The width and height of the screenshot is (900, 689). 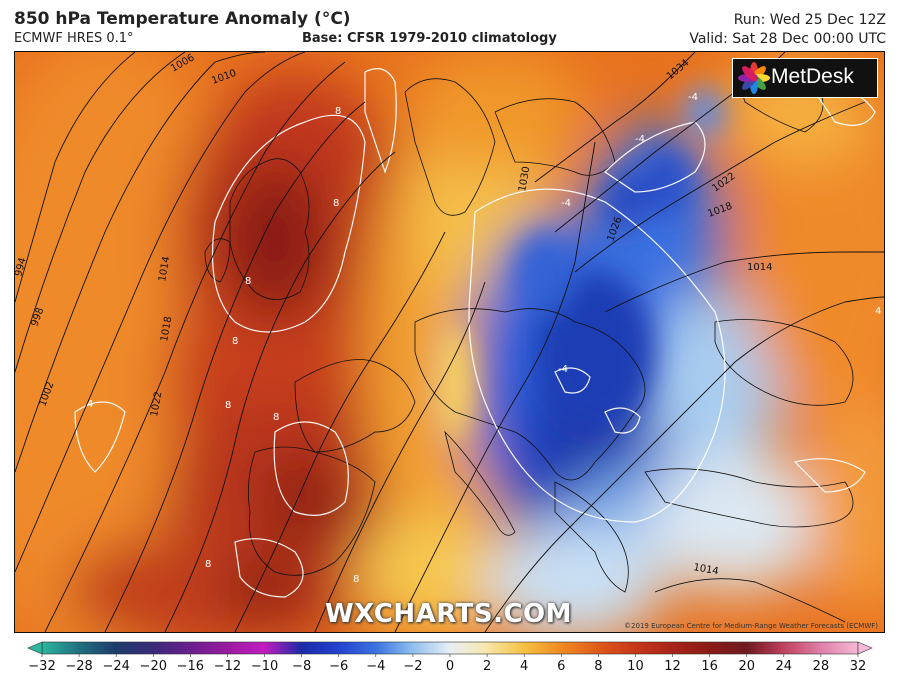 What do you see at coordinates (809, 20) in the screenshot?
I see `run-time-label: Run: Wed 25 Dec 12Z` at bounding box center [809, 20].